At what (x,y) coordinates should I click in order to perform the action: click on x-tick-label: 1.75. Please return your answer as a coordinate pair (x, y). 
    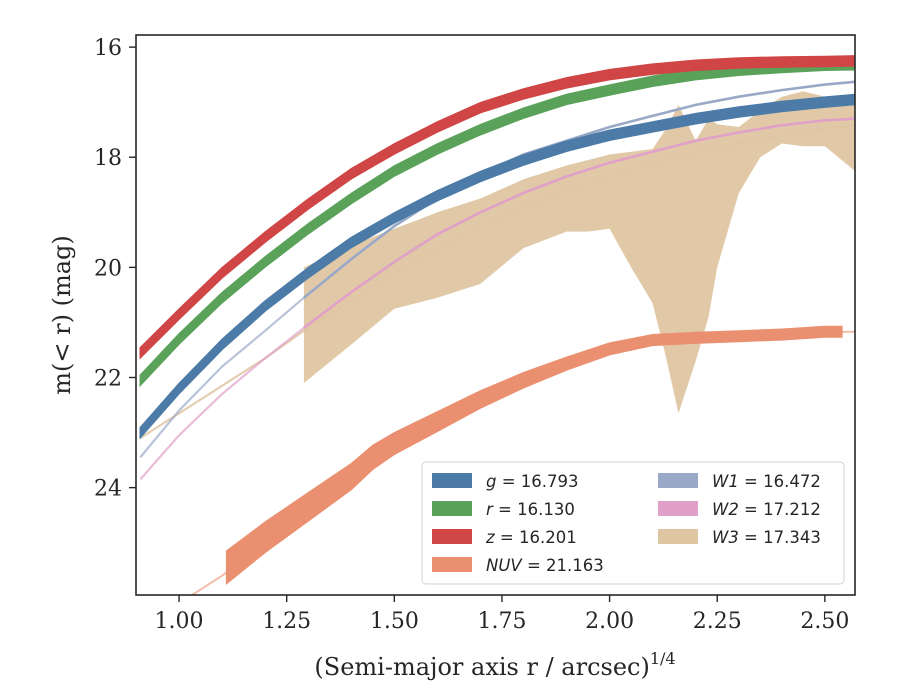
    Looking at the image, I should click on (501, 621).